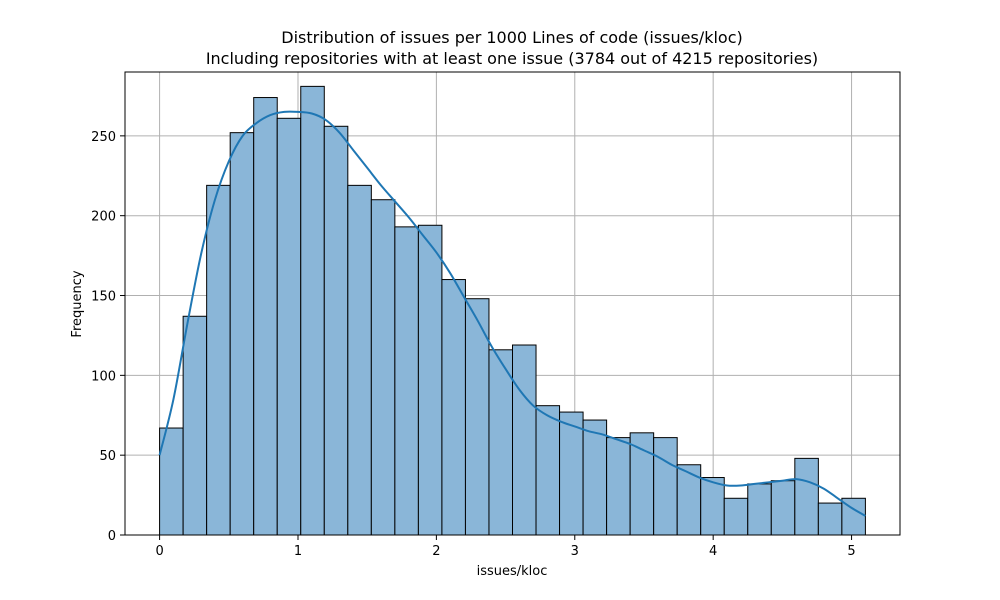 The height and width of the screenshot is (600, 1000). Describe the element at coordinates (512, 571) in the screenshot. I see `x-axis-label: issues/kloc` at that location.